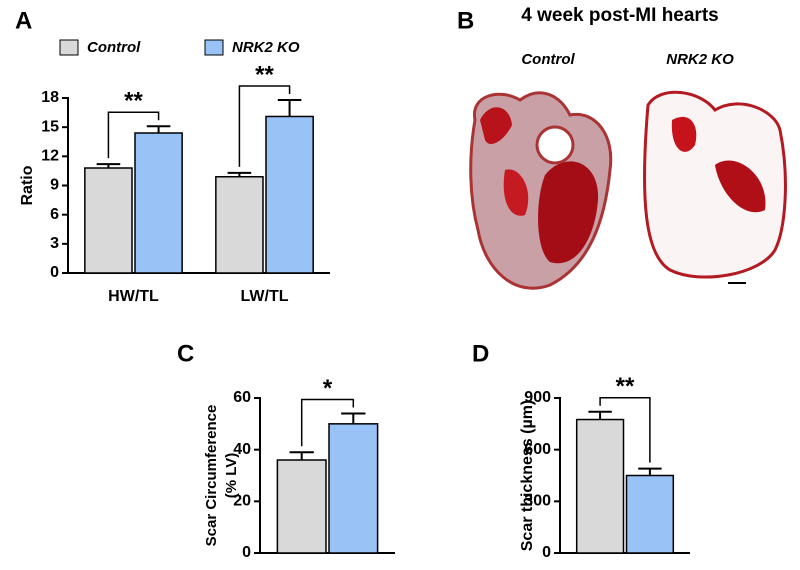  What do you see at coordinates (537, 501) in the screenshot?
I see `y-tick-label: 300` at bounding box center [537, 501].